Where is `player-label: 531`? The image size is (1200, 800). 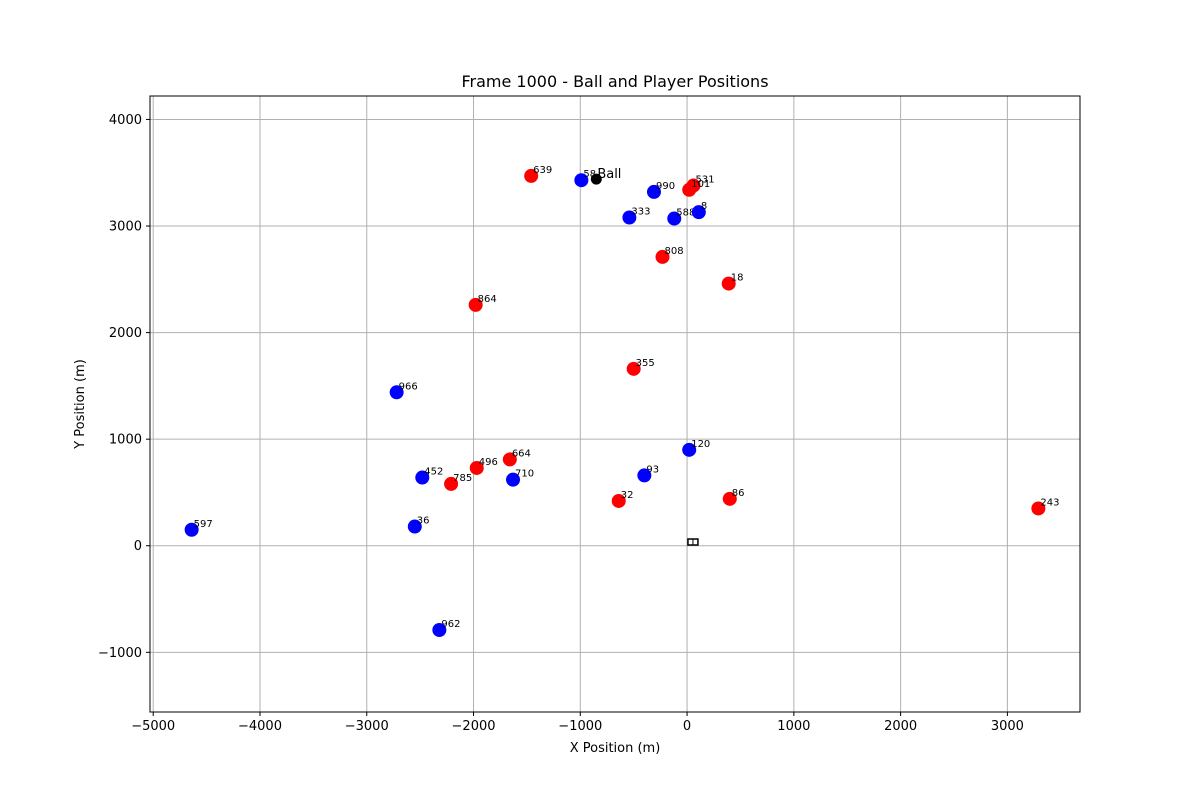
player-label: 531 is located at coordinates (704, 180).